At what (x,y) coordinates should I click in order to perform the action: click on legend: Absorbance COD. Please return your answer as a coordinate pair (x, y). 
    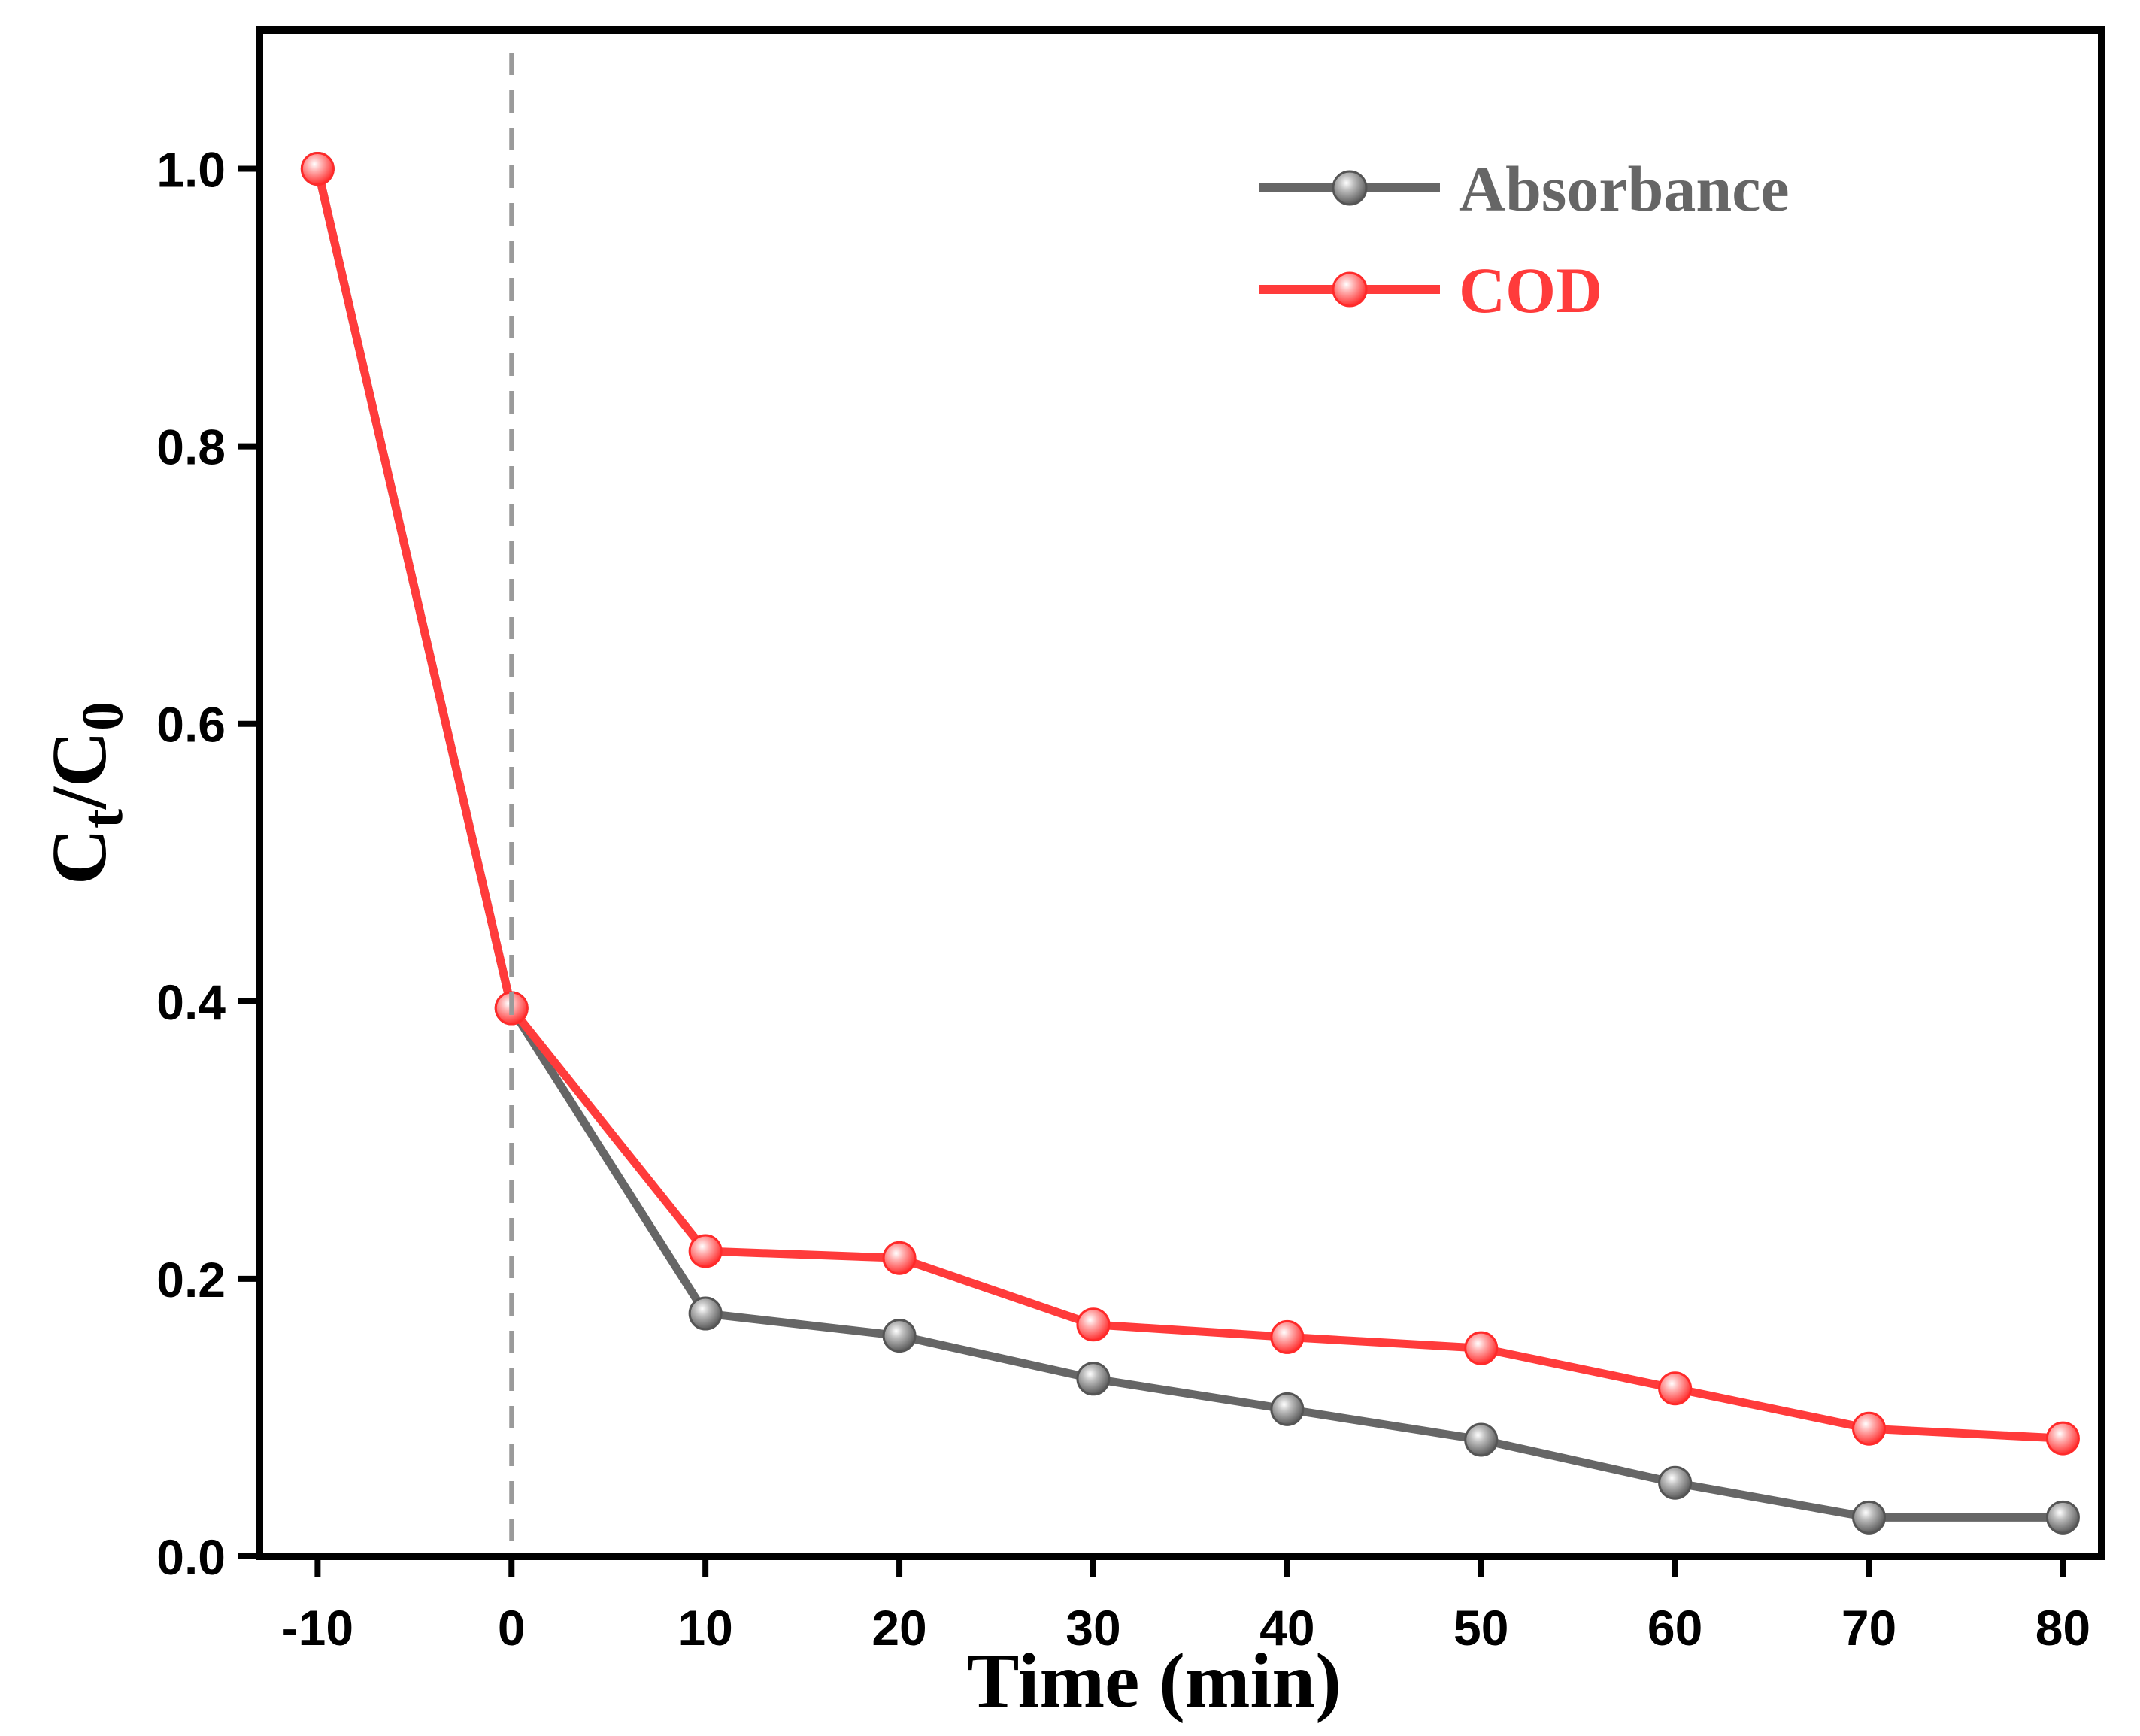
    Looking at the image, I should click on (1524, 239).